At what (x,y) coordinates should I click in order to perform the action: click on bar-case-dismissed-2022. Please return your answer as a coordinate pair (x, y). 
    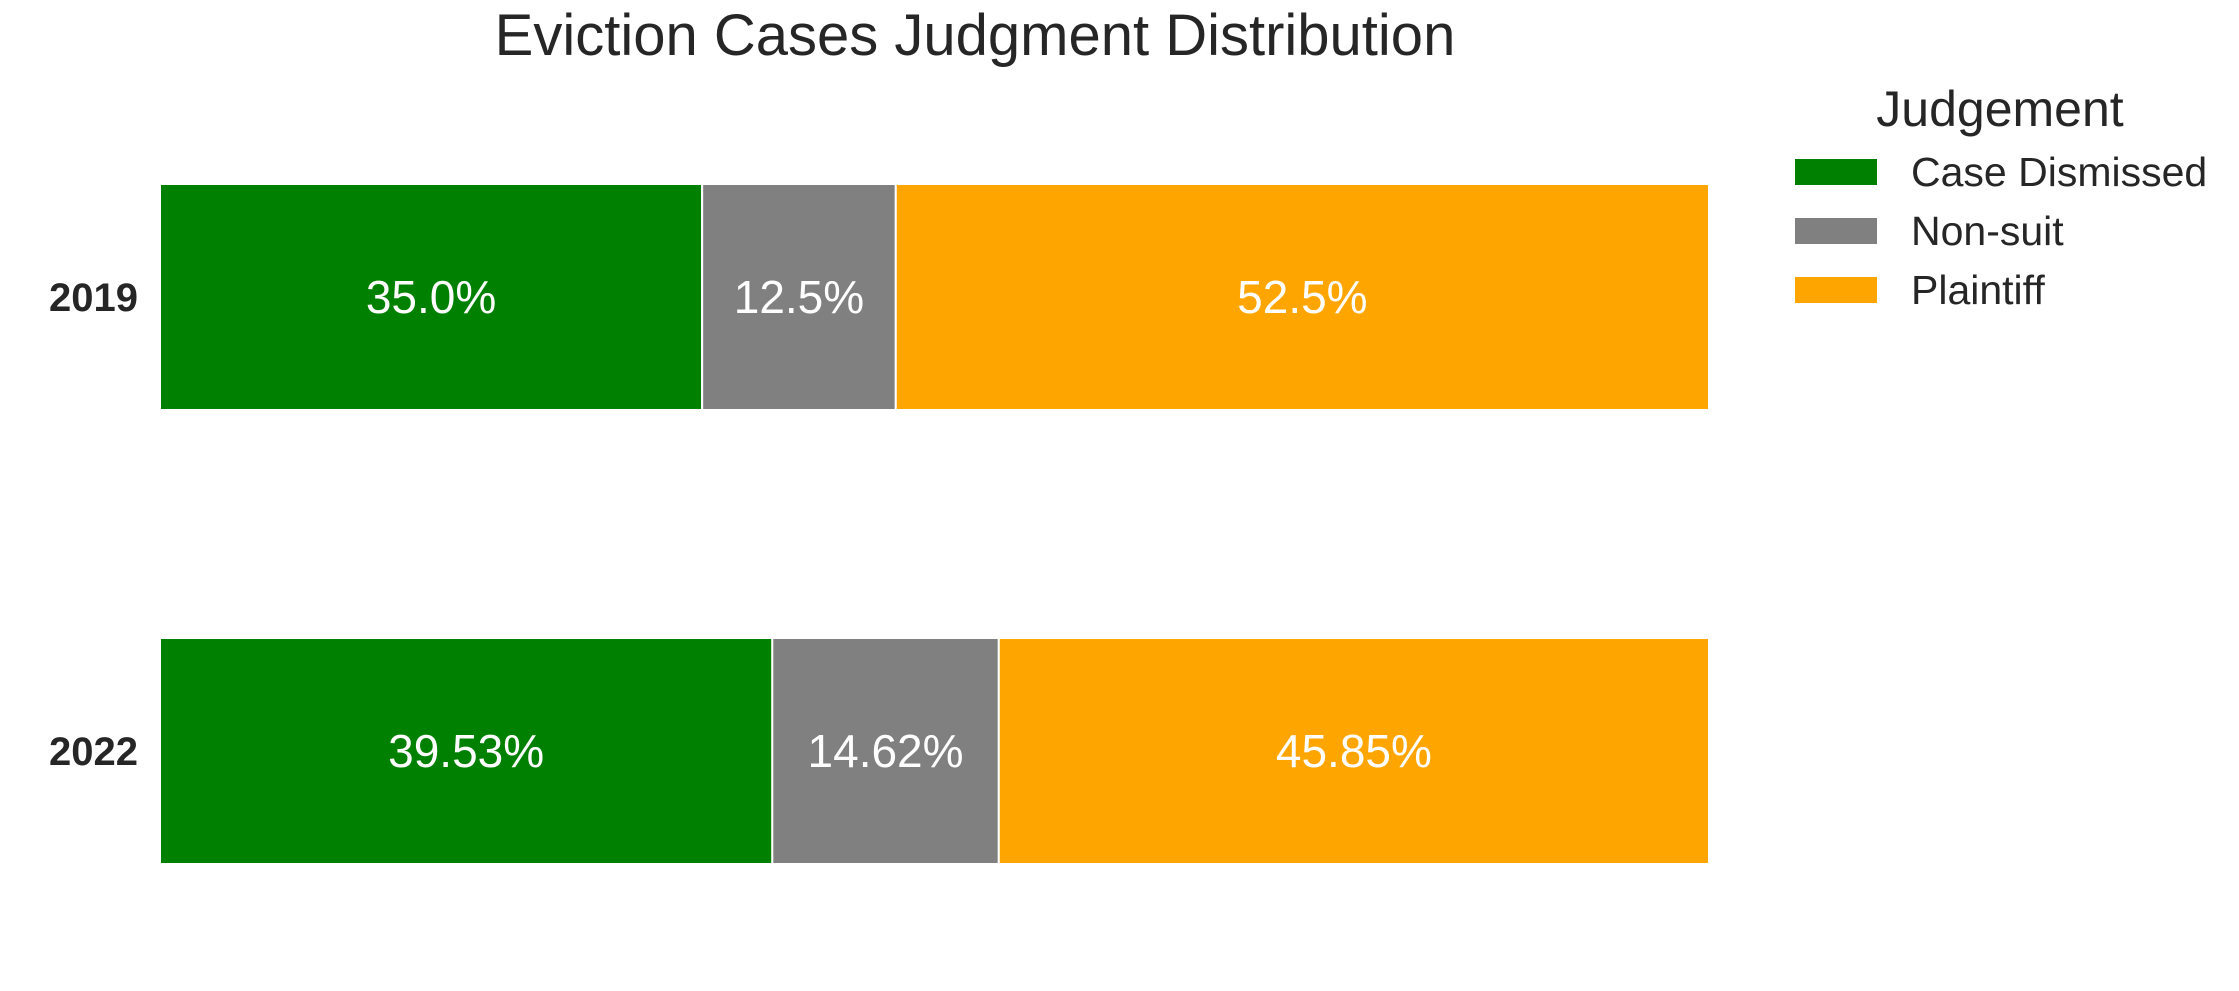
    Looking at the image, I should click on (466, 751).